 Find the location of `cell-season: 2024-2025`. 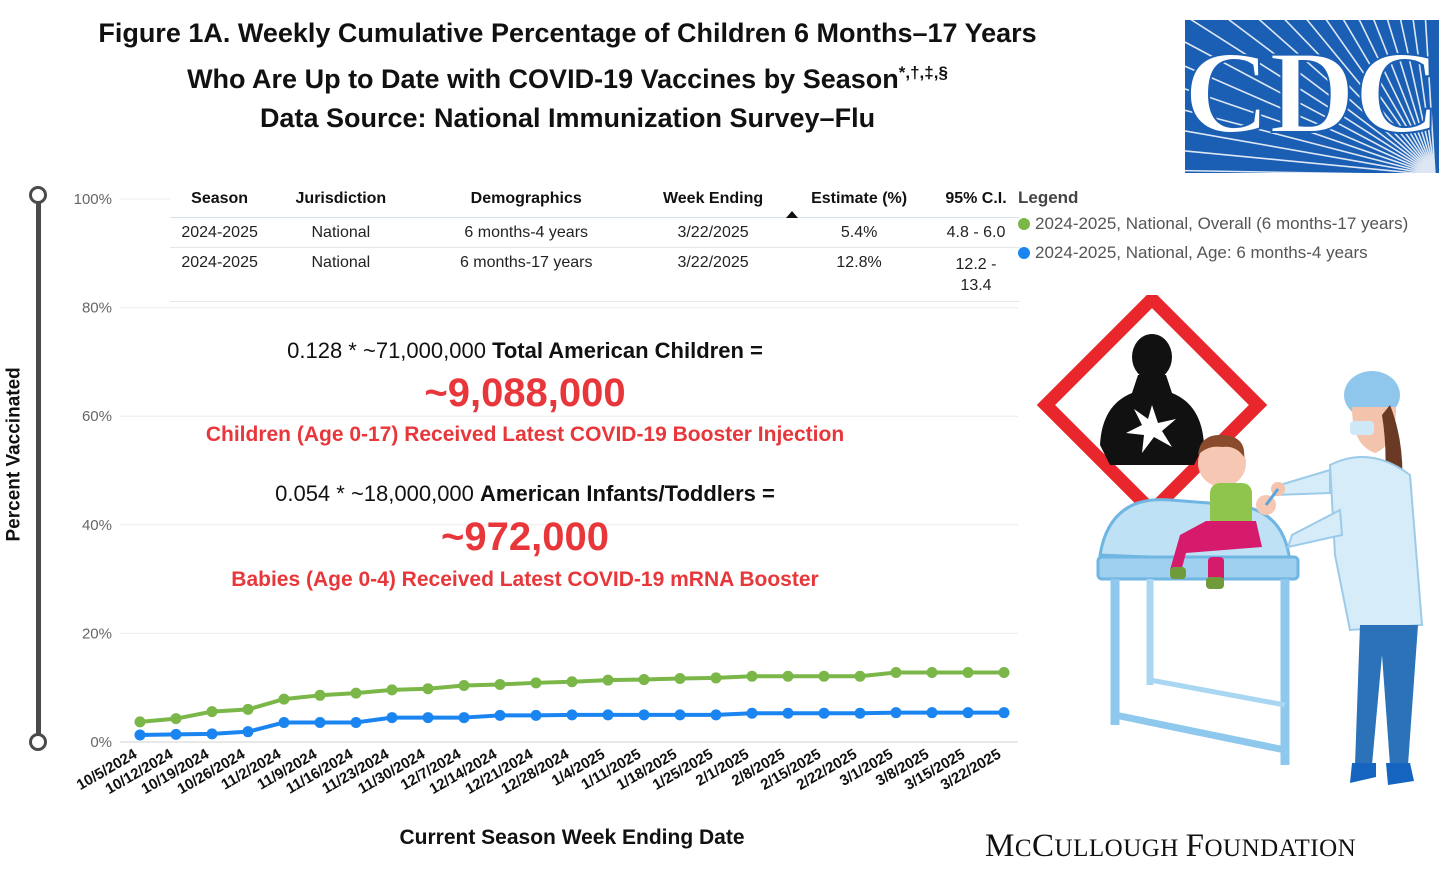

cell-season: 2024-2025 is located at coordinates (220, 232).